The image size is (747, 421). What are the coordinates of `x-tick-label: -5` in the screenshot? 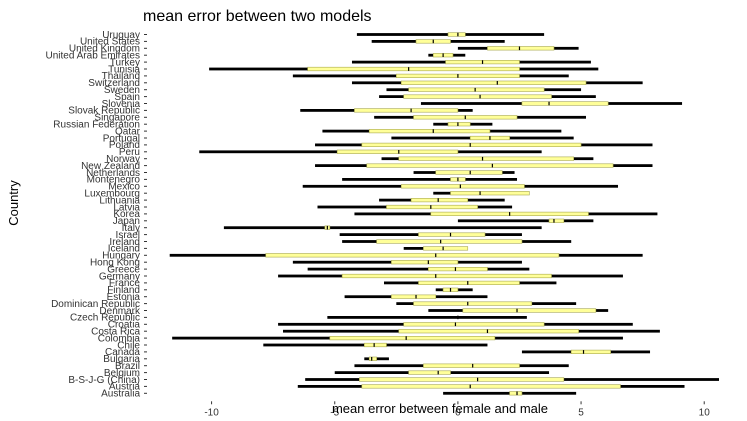 It's located at (334, 412).